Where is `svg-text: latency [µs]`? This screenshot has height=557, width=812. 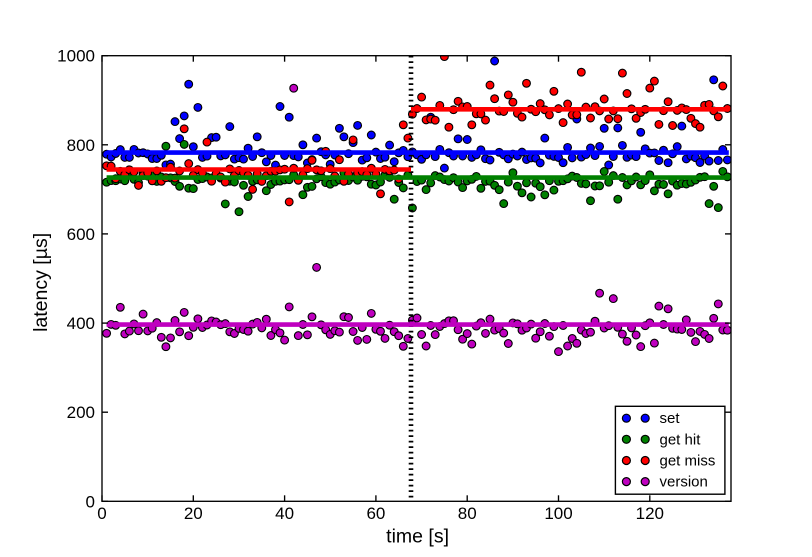 svg-text: latency [µs] is located at coordinates (41, 282).